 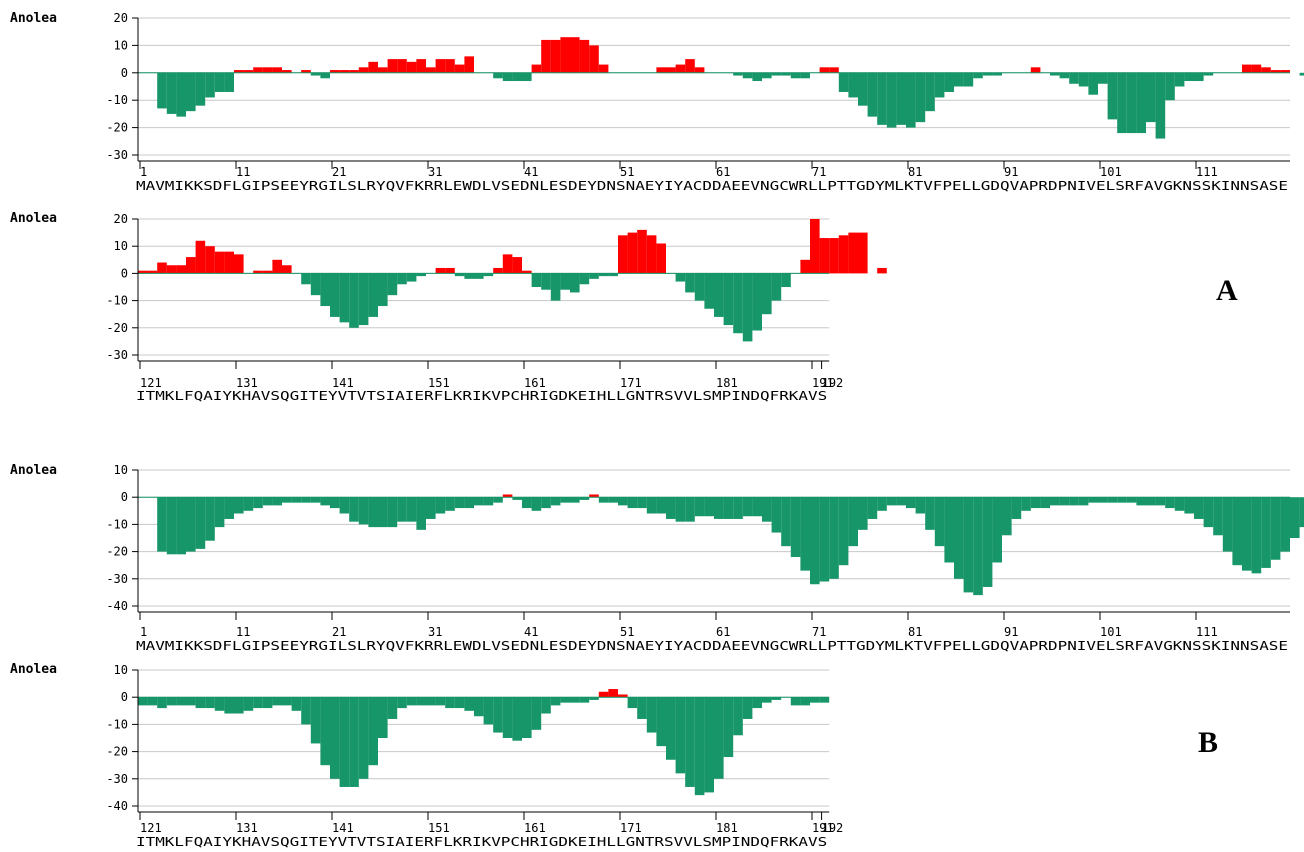 I want to click on y-tick-label: -10, so click(x=117, y=524).